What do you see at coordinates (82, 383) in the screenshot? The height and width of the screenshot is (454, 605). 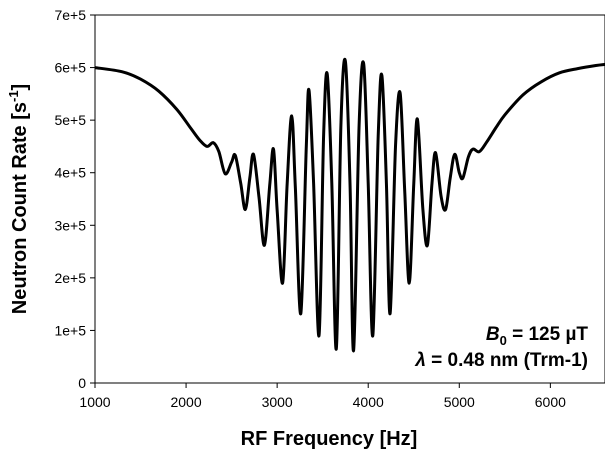 I see `y-tick-label: 0` at bounding box center [82, 383].